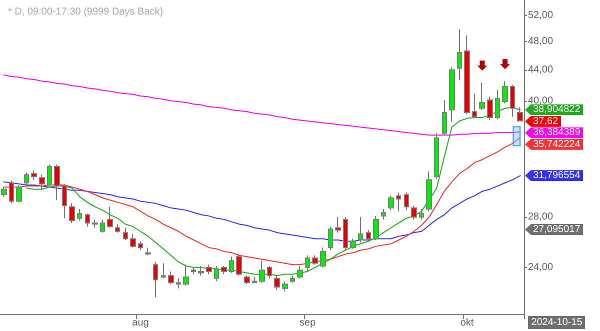 The image size is (600, 331). What do you see at coordinates (140, 323) in the screenshot?
I see `x-tick-label: aug` at bounding box center [140, 323].